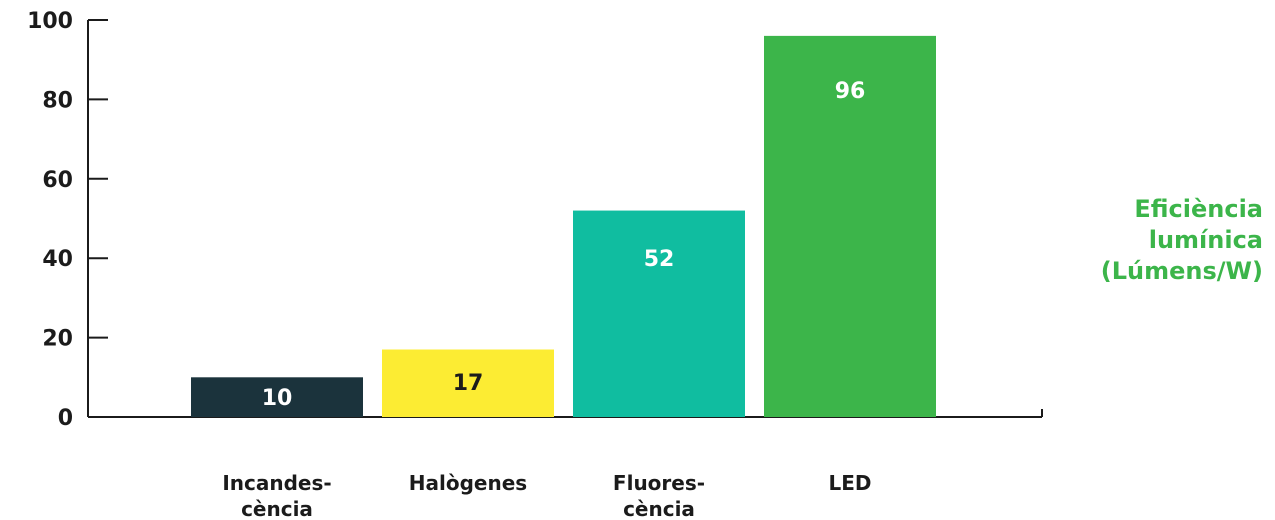 This screenshot has width=1275, height=520. I want to click on y-tick-label: 0, so click(65, 418).